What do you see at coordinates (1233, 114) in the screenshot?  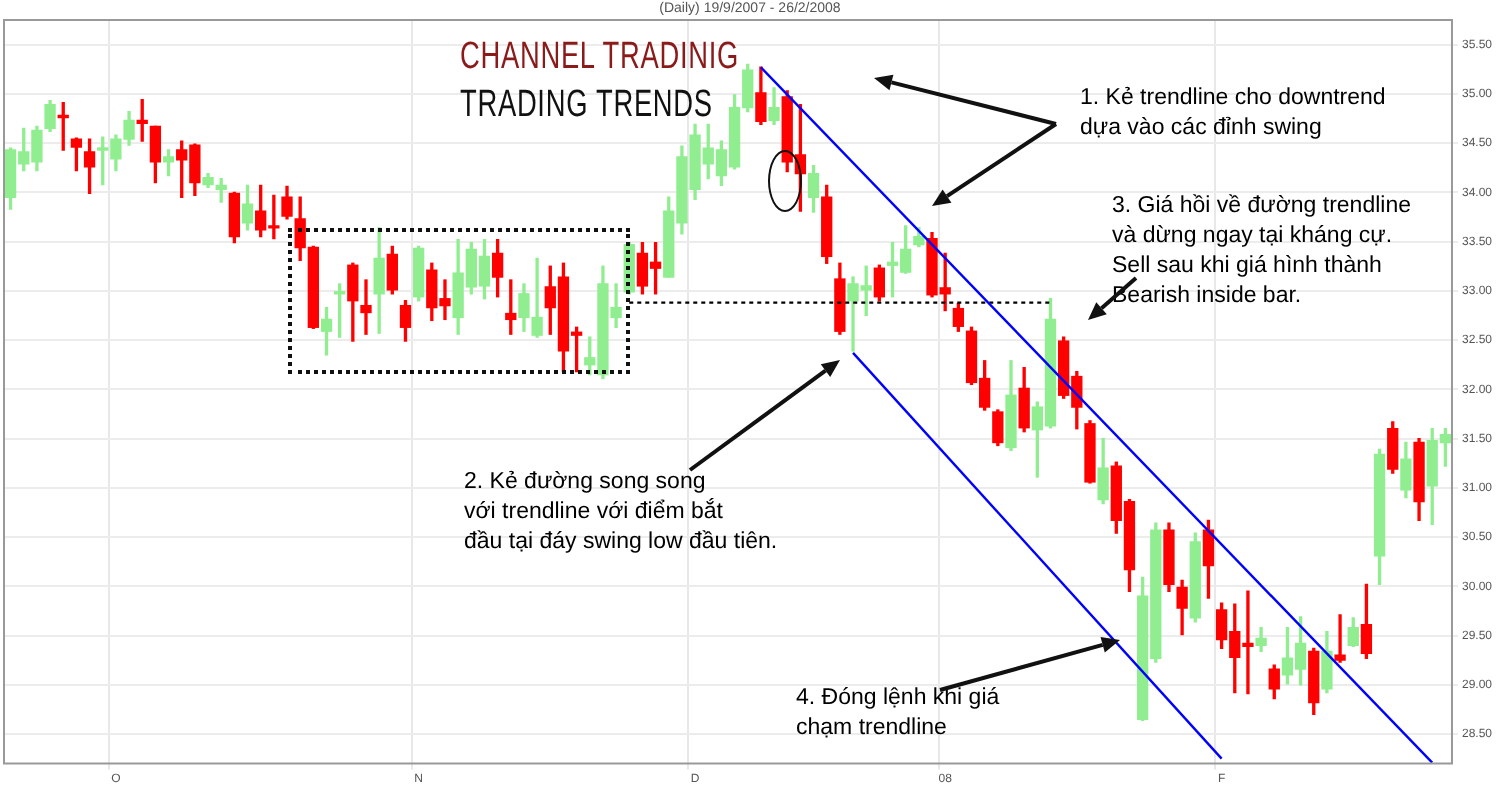 I see `annotation: 1. Kẻ trendline cho downtrend dựa vào các đỉnh swing` at bounding box center [1233, 114].